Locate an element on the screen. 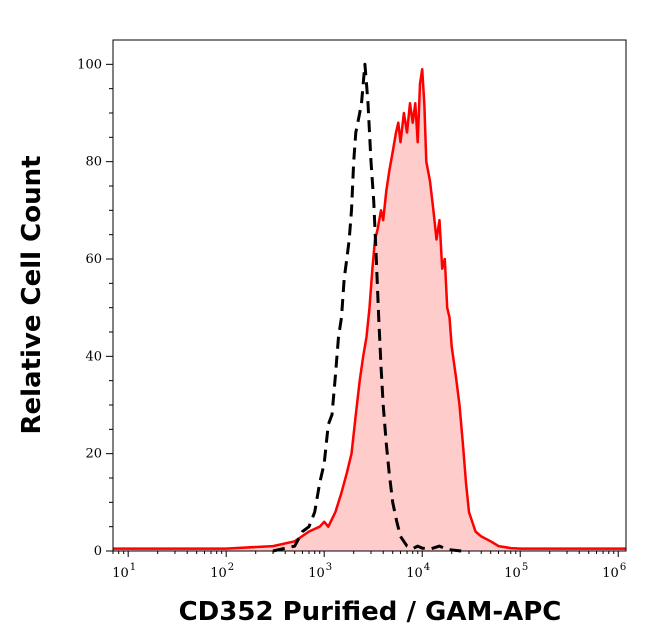 The height and width of the screenshot is (641, 646). x-tick-label-0: 10¹ is located at coordinates (124, 571).